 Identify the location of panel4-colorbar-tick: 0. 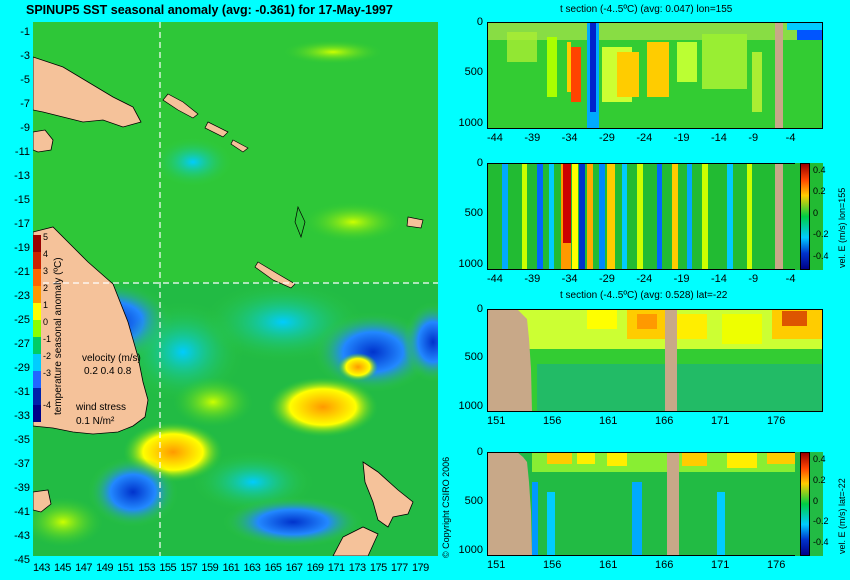
(816, 500).